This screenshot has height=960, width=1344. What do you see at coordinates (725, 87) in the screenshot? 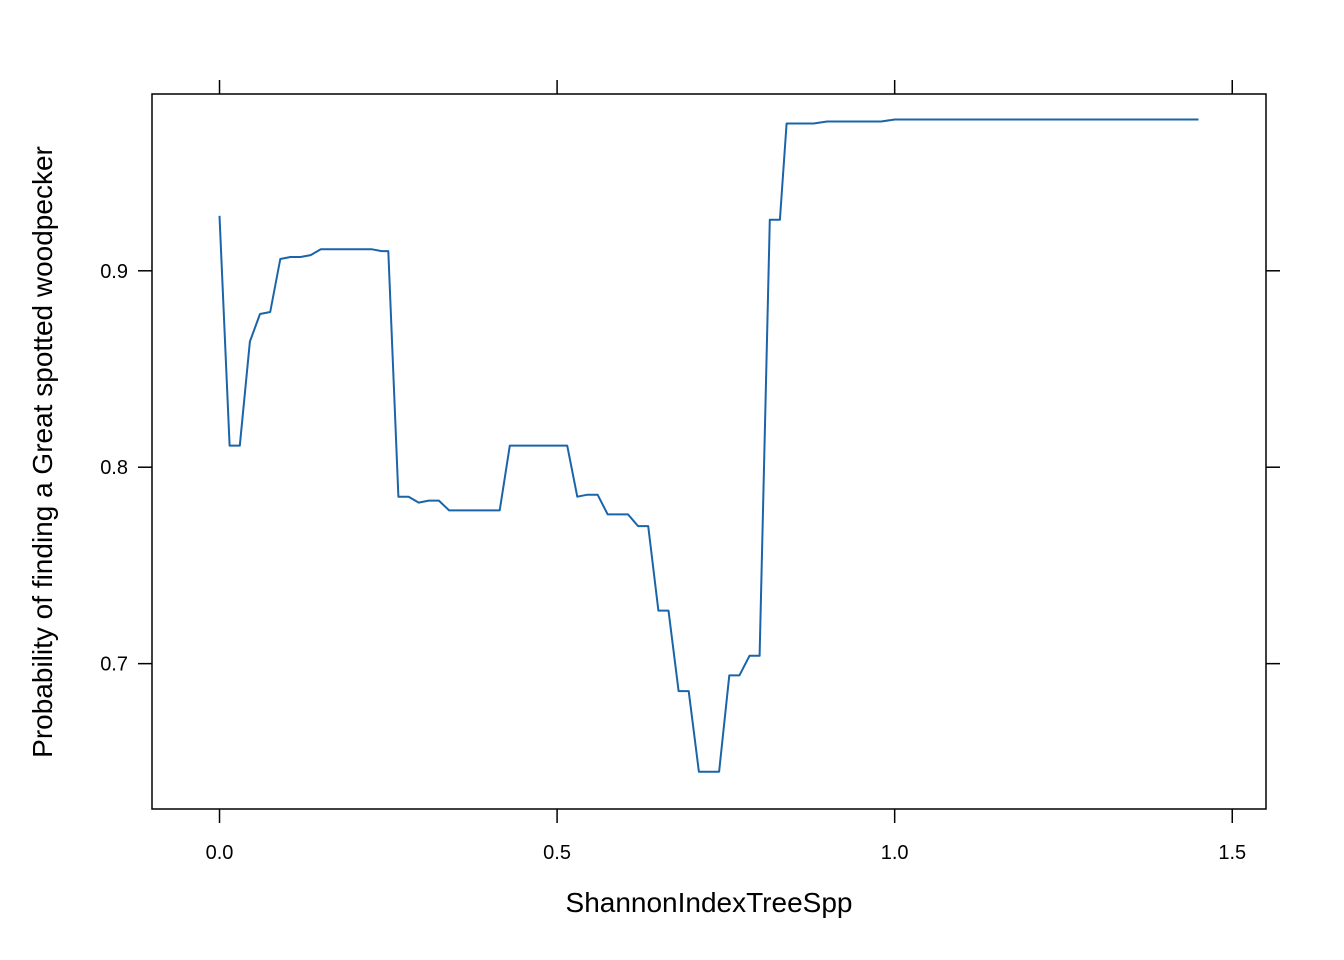
I see `x-axis-top` at bounding box center [725, 87].